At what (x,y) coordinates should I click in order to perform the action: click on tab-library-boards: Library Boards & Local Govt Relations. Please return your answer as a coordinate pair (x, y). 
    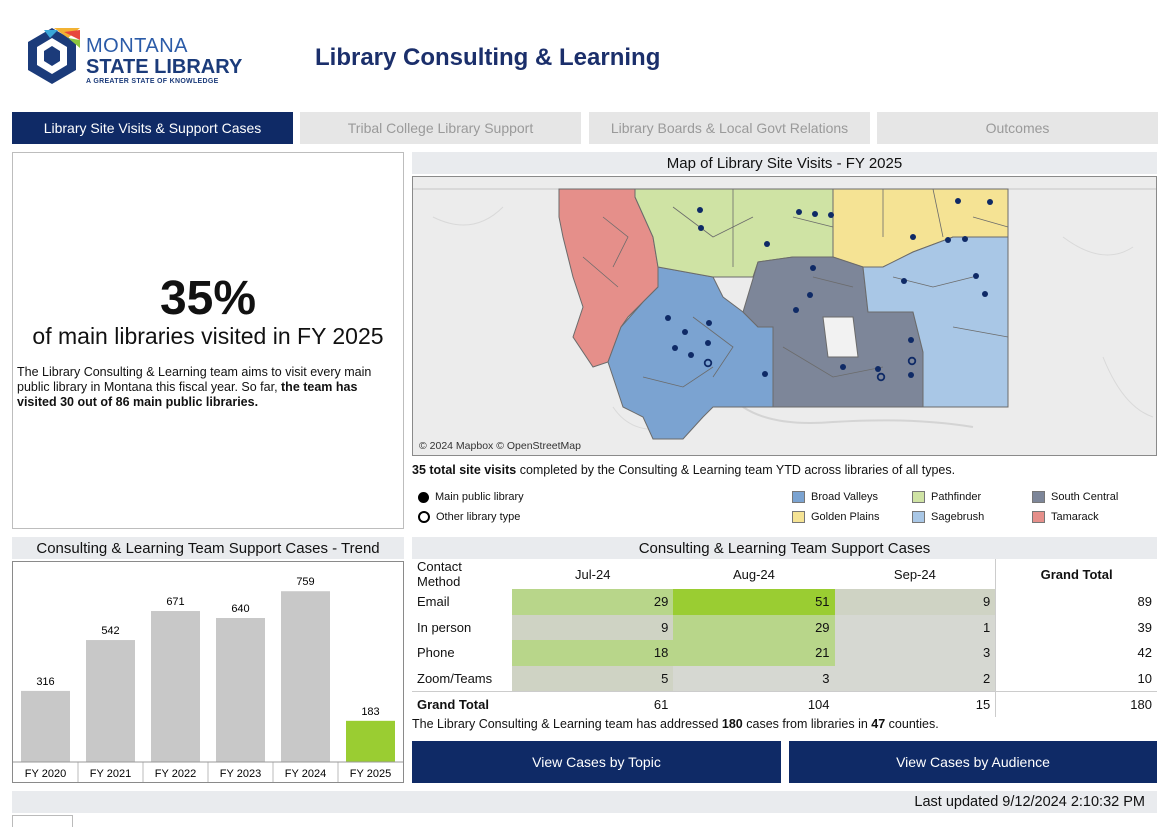
    Looking at the image, I should click on (729, 128).